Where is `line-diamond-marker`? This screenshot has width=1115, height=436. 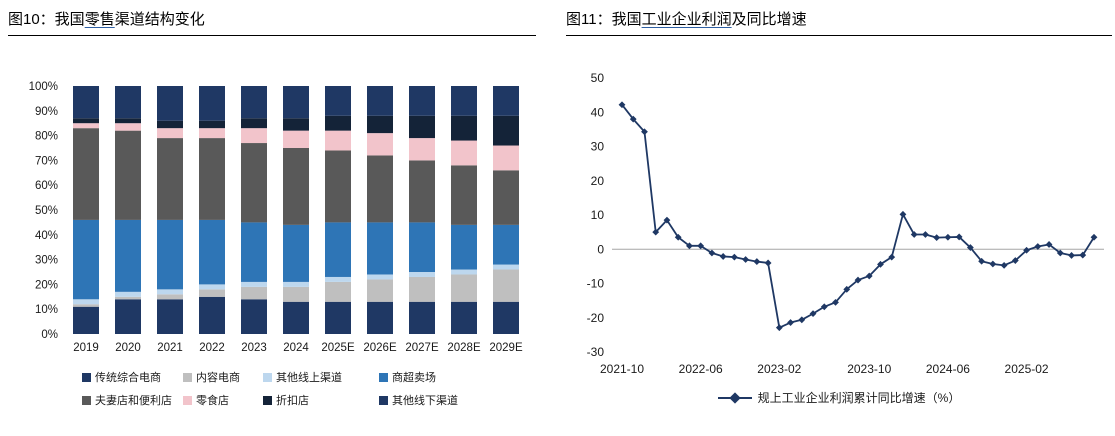 line-diamond-marker is located at coordinates (734, 397).